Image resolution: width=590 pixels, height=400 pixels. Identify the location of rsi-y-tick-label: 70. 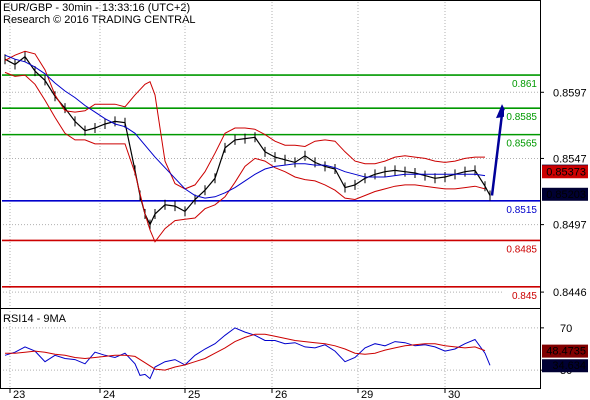
(566, 329).